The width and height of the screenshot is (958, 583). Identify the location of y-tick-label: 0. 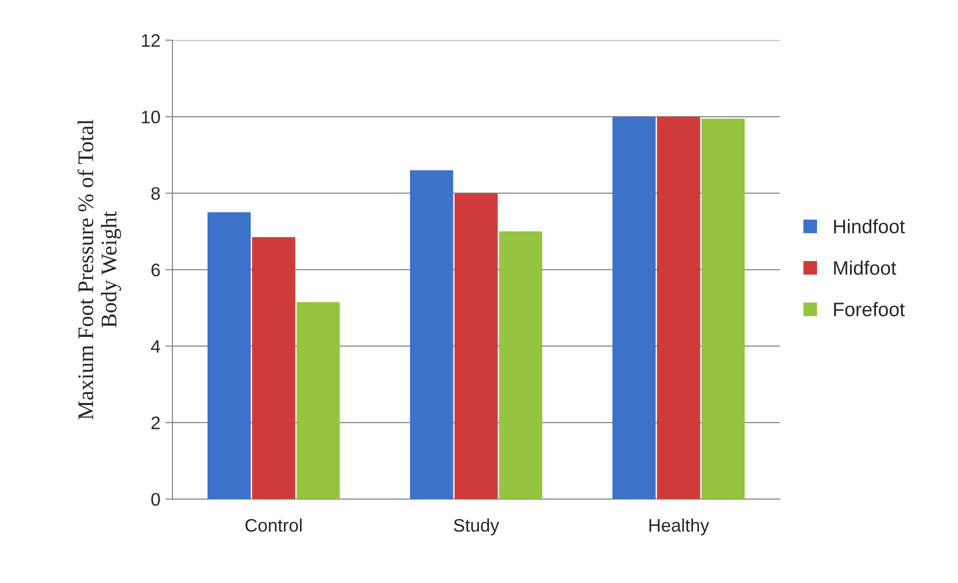
(155, 499).